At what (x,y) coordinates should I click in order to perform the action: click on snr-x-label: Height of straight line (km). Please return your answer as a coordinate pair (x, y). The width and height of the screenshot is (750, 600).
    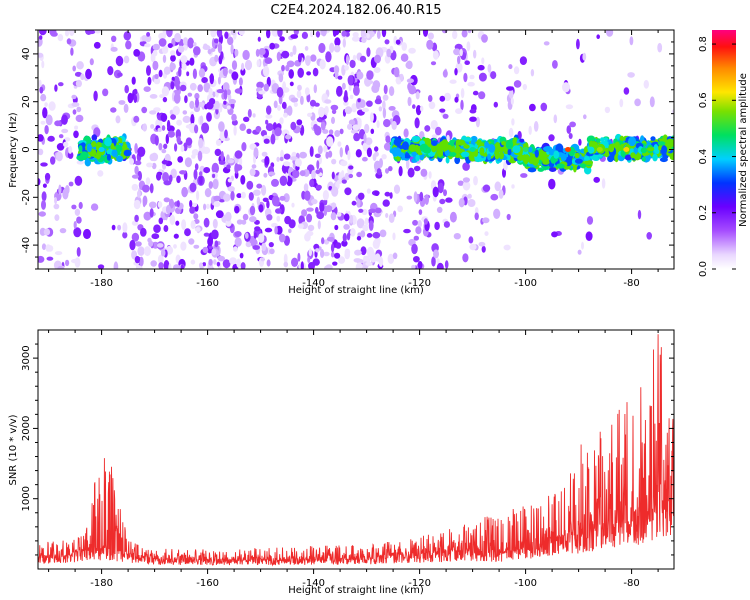
    Looking at the image, I should click on (356, 590).